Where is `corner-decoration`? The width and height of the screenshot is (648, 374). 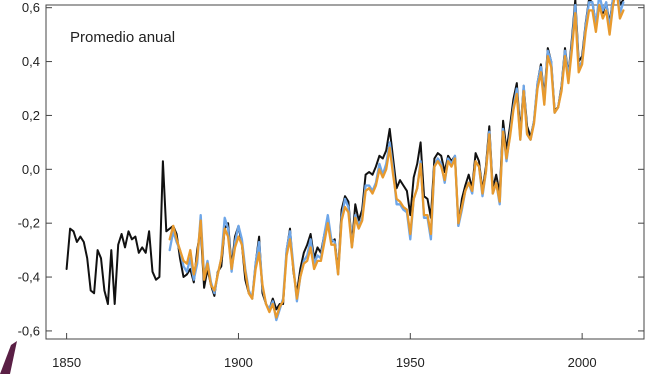
corner-decoration is located at coordinates (8, 357).